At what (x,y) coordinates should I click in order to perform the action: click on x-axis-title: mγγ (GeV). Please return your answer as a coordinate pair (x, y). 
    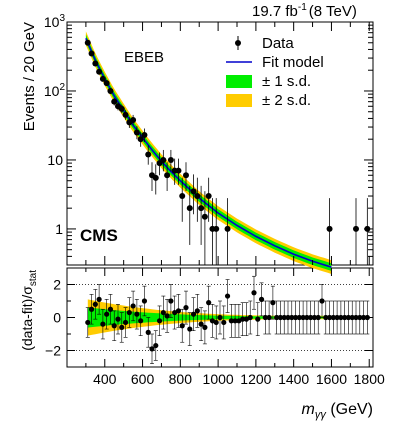
    Looking at the image, I should click on (337, 411).